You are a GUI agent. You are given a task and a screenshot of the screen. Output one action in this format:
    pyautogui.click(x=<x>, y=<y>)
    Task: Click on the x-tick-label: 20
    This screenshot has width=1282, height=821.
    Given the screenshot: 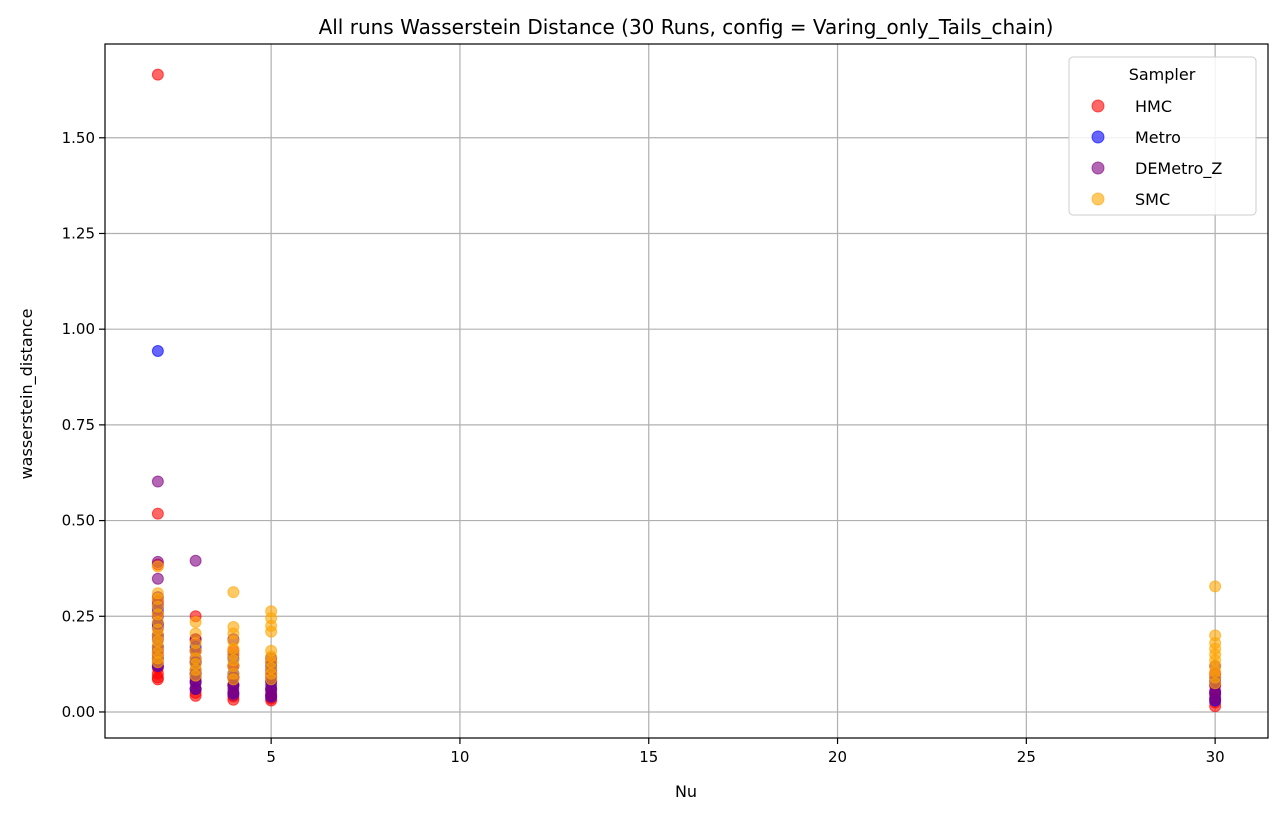 What is the action you would take?
    pyautogui.click(x=837, y=757)
    